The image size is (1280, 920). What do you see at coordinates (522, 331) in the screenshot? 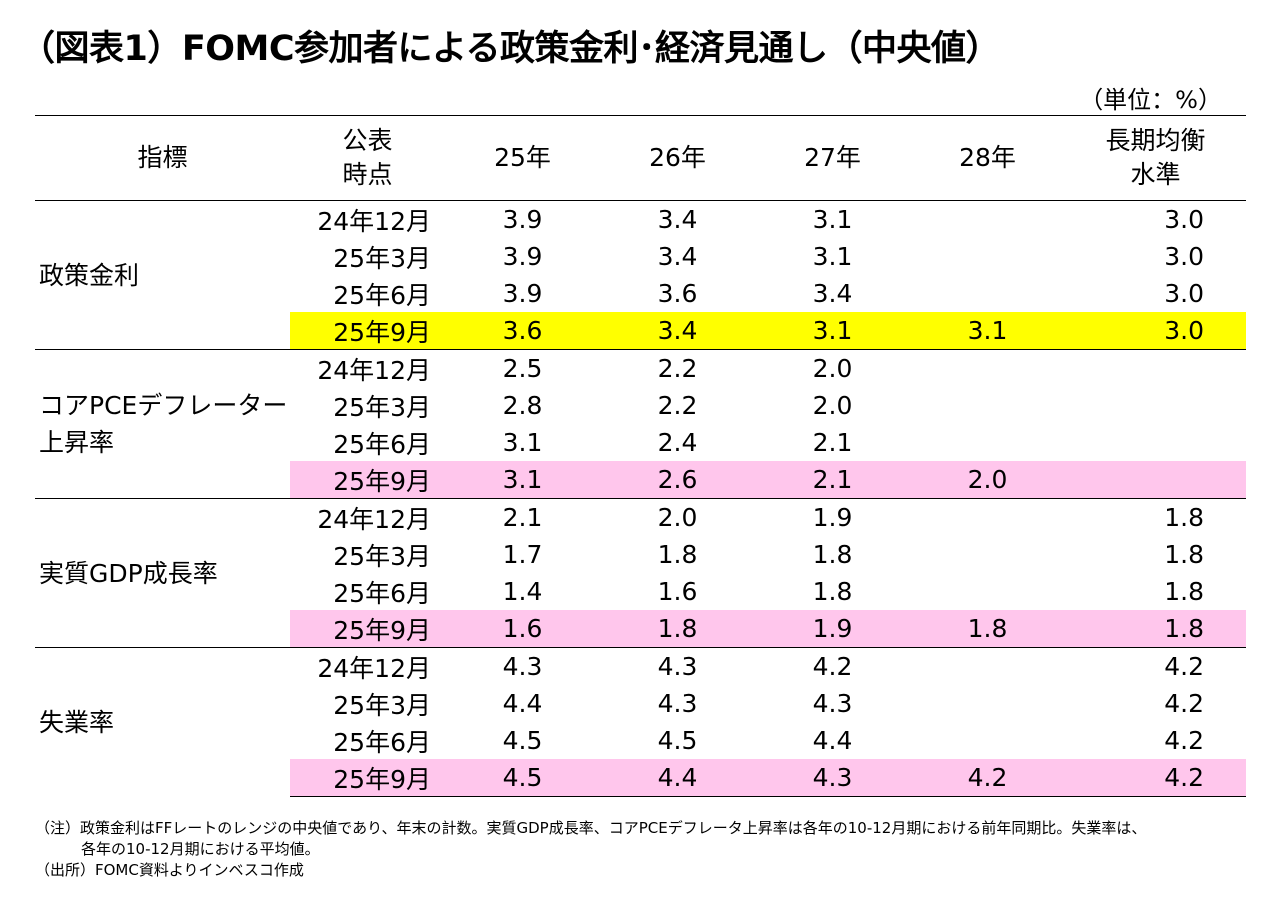
I see `value-cell-25: 3.6` at bounding box center [522, 331].